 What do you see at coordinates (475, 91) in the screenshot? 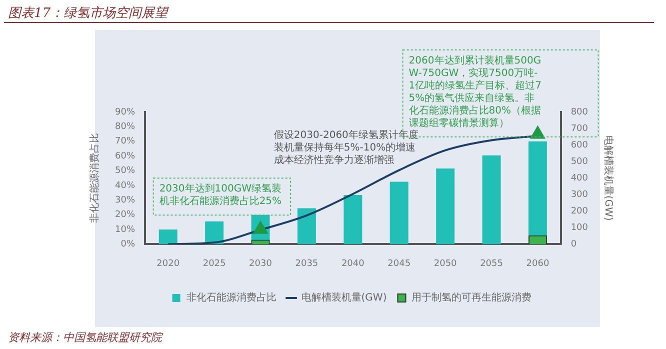
I see `annotation: 2060年达到累计装机量500GW-750GW，实现7500万吨-1亿吨的绿氢生产目标、超过75%的氢气供应来自绿氢。非化石能源消费占比80%（根据课题组零碳情景测算）` at bounding box center [475, 91].